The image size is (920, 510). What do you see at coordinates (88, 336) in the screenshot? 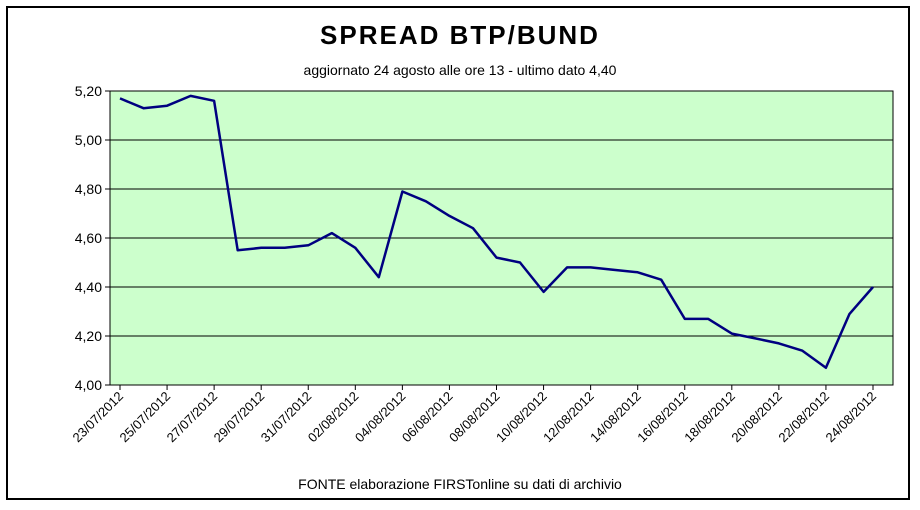
I see `y-tick-label: 4,20` at bounding box center [88, 336].